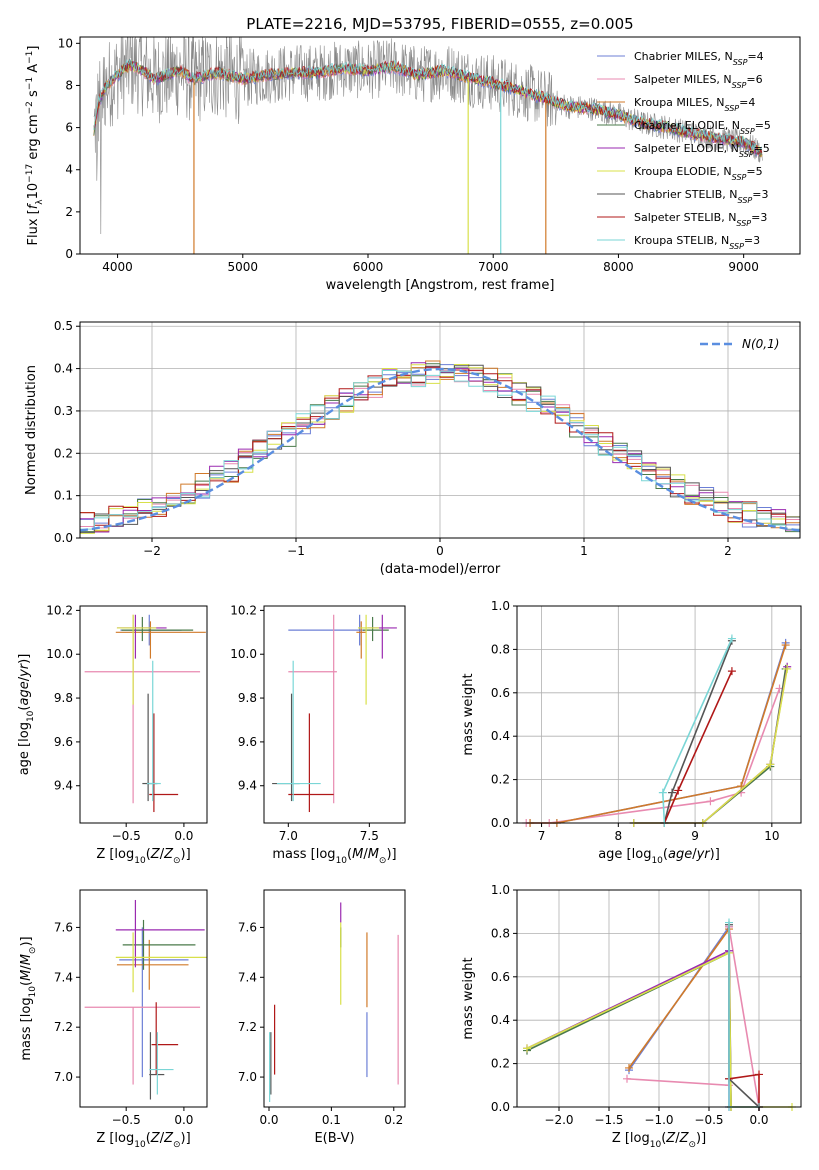 Image resolution: width=819 pixels, height=1170 pixels. Describe the element at coordinates (65, 43) in the screenshot. I see `y-tick-label: 10` at that location.